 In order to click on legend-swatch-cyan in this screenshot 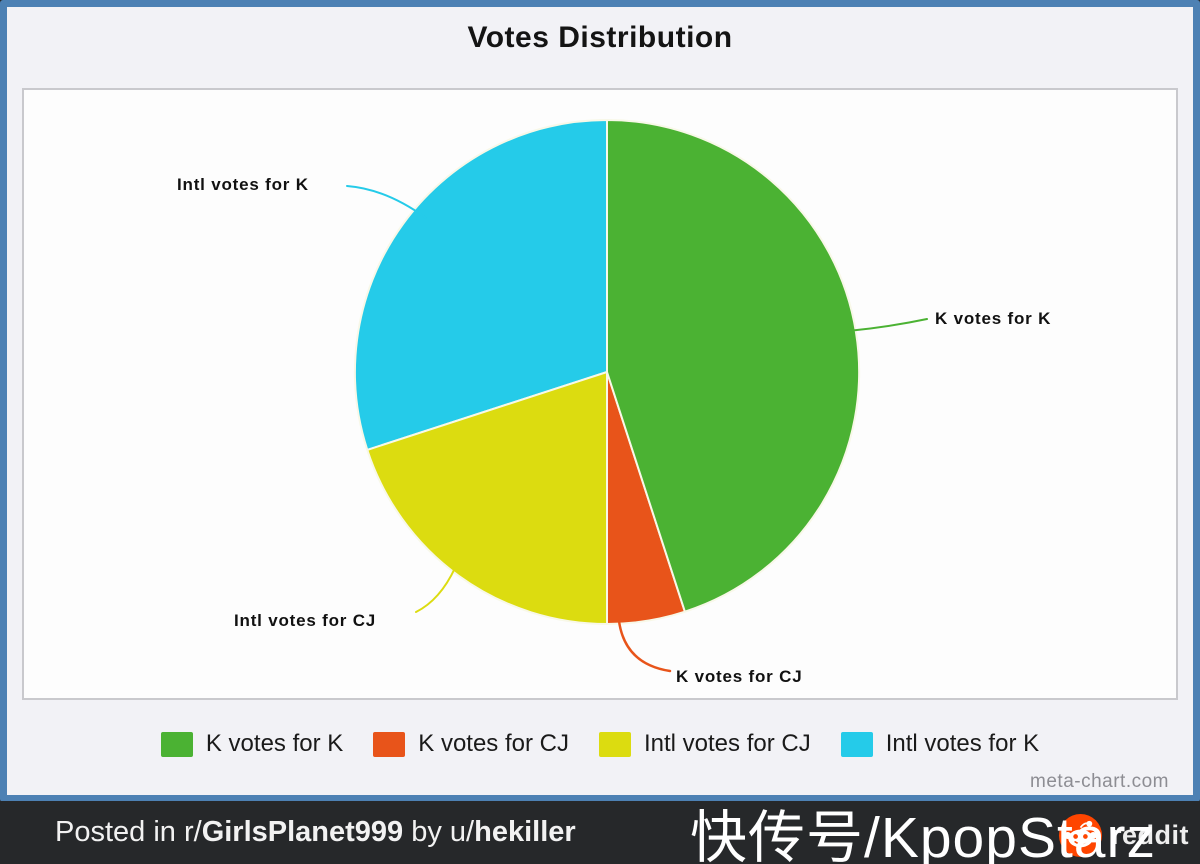, I will do `click(856, 744)`.